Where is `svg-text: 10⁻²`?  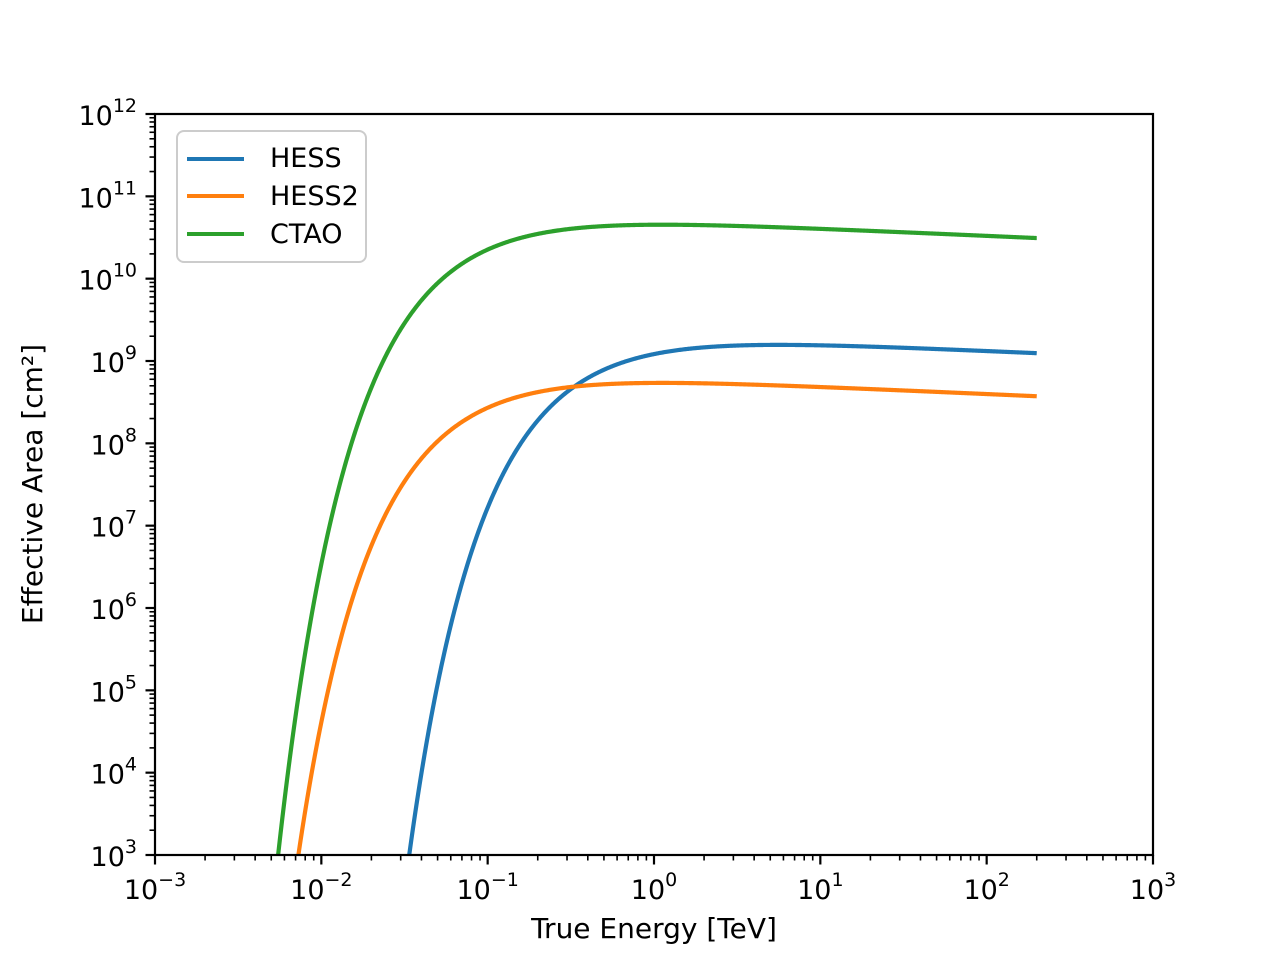
svg-text: 10⁻² is located at coordinates (321, 887).